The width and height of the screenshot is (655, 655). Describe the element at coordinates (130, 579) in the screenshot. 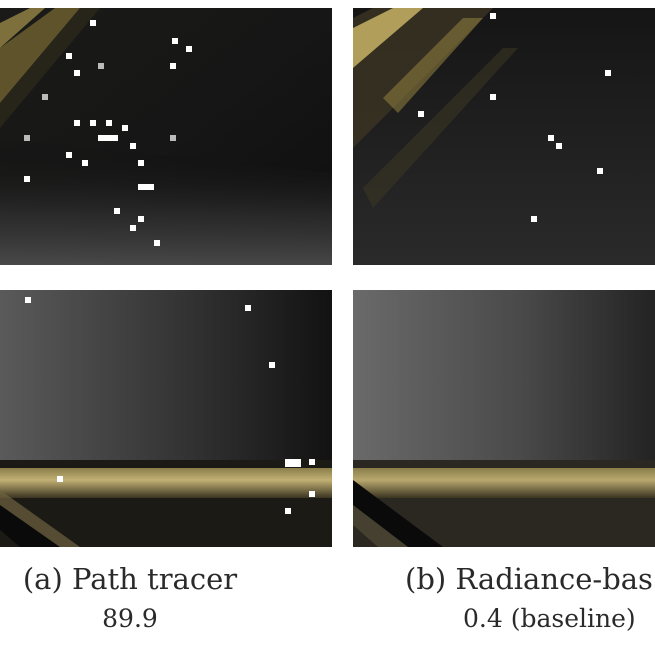

I see `caption-a-title: (a) Path tracer` at that location.